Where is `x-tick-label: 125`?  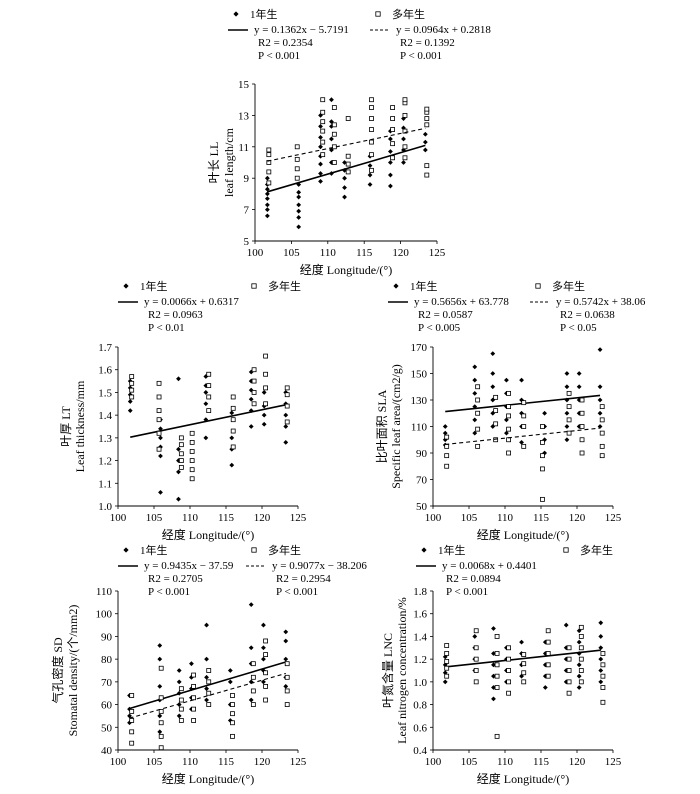 x-tick-label: 125 is located at coordinates (298, 762).